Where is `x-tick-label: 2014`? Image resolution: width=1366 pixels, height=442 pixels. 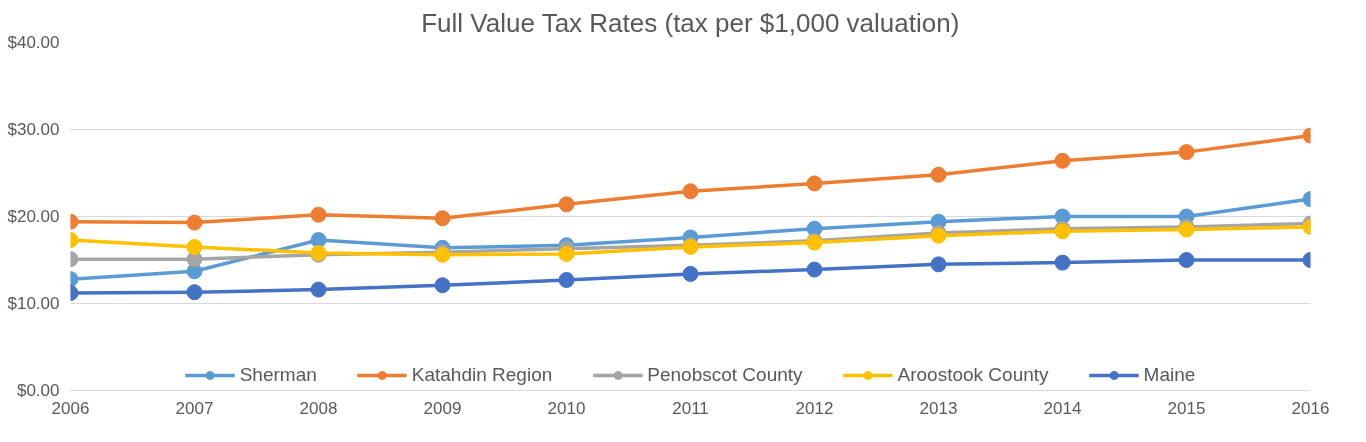
x-tick-label: 2014 is located at coordinates (1062, 408).